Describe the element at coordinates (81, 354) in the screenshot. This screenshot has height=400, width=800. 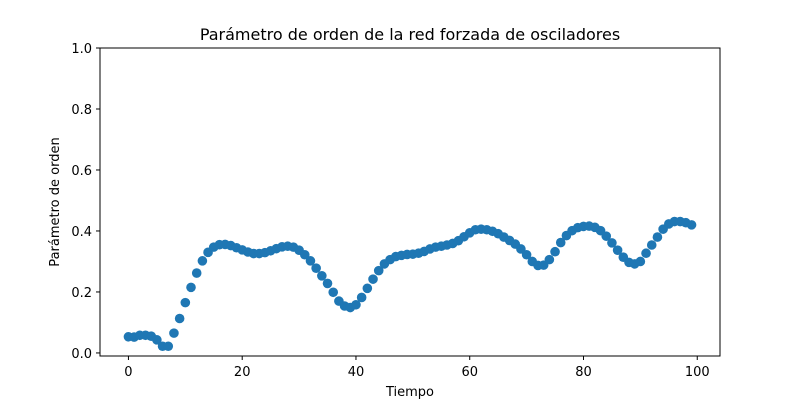
I see `y-tick-label: 0.0` at that location.